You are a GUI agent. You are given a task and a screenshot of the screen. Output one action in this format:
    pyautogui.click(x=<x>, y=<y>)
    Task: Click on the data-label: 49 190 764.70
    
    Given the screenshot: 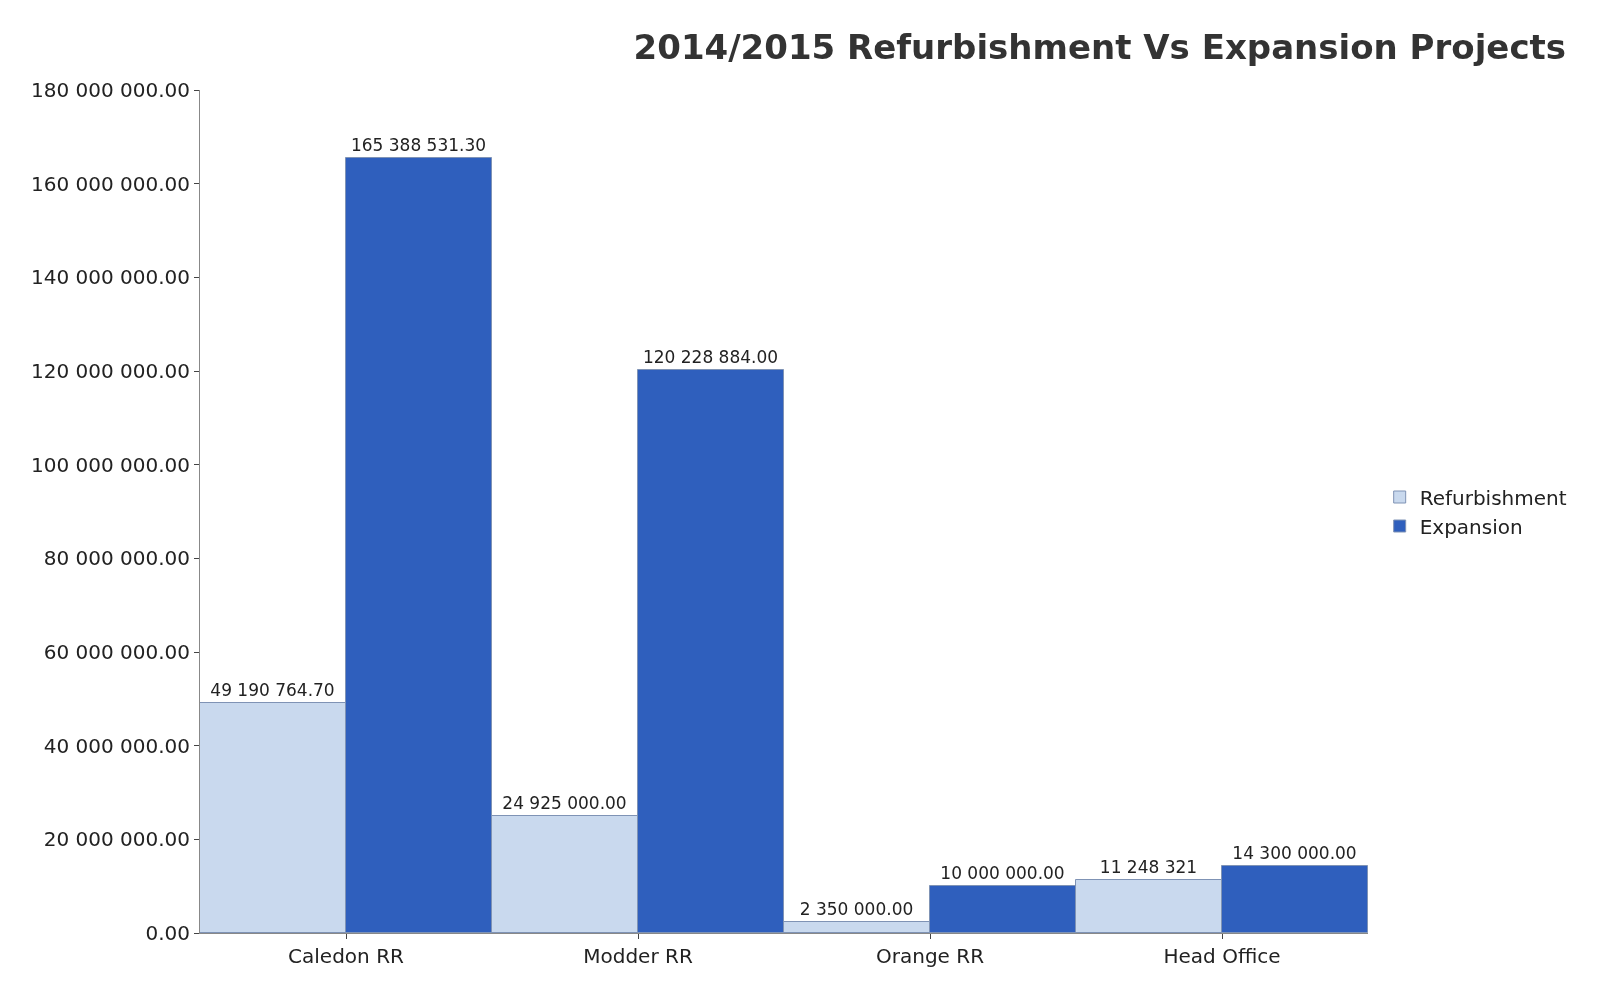 What is the action you would take?
    pyautogui.click(x=272, y=689)
    